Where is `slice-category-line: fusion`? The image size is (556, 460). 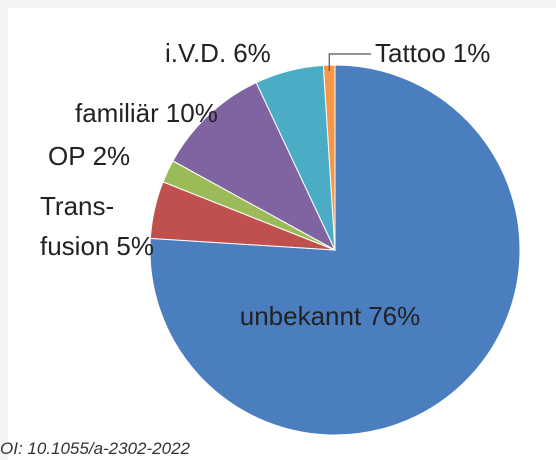
slice-category-line: fusion is located at coordinates (74, 246).